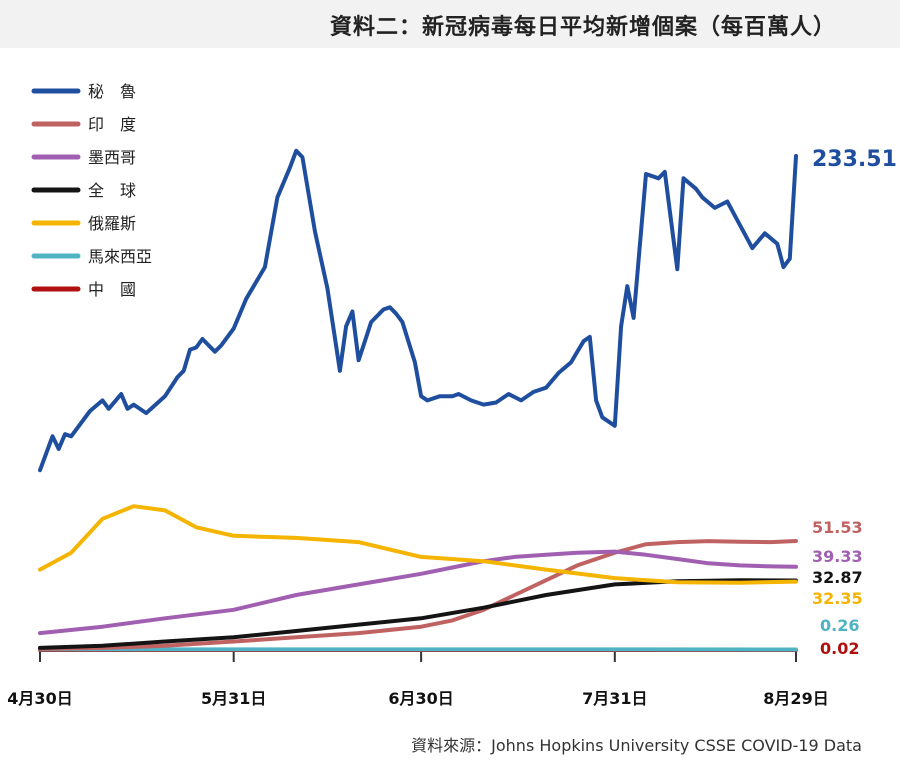 This screenshot has width=900, height=760. I want to click on legend-label: 馬來西亞, so click(120, 256).